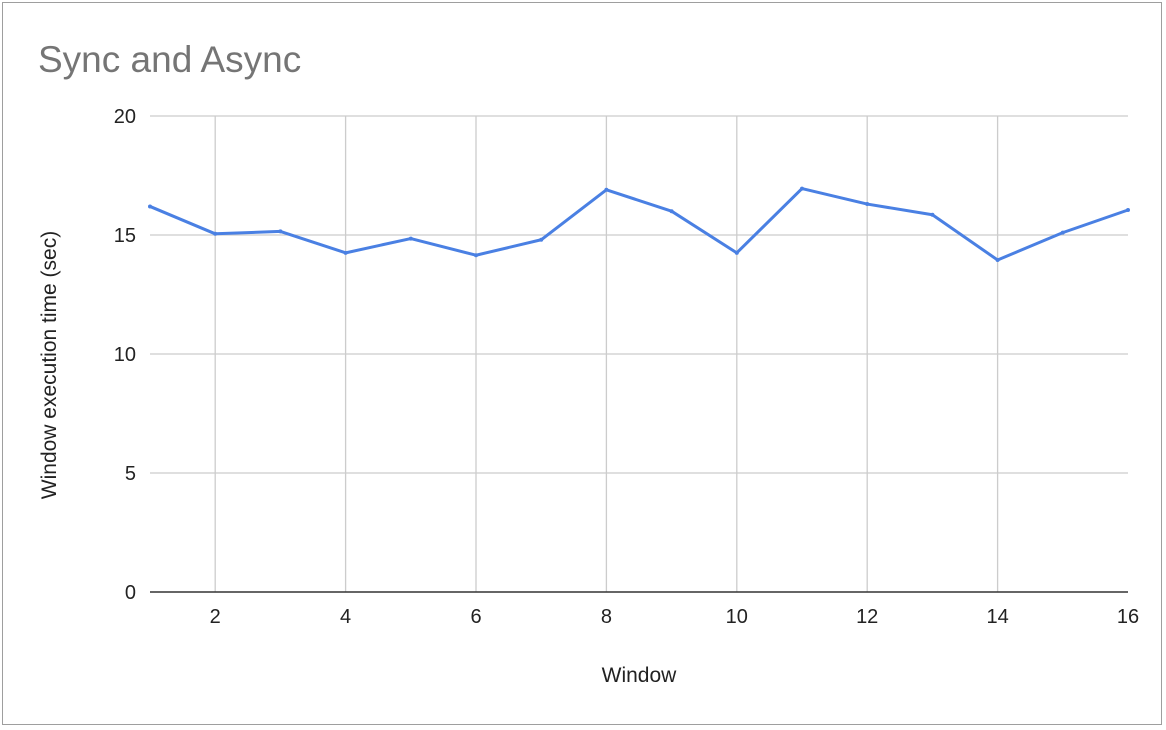 This screenshot has height=730, width=1166. Describe the element at coordinates (49, 365) in the screenshot. I see `y-axis-title: Window execution time (sec)` at that location.